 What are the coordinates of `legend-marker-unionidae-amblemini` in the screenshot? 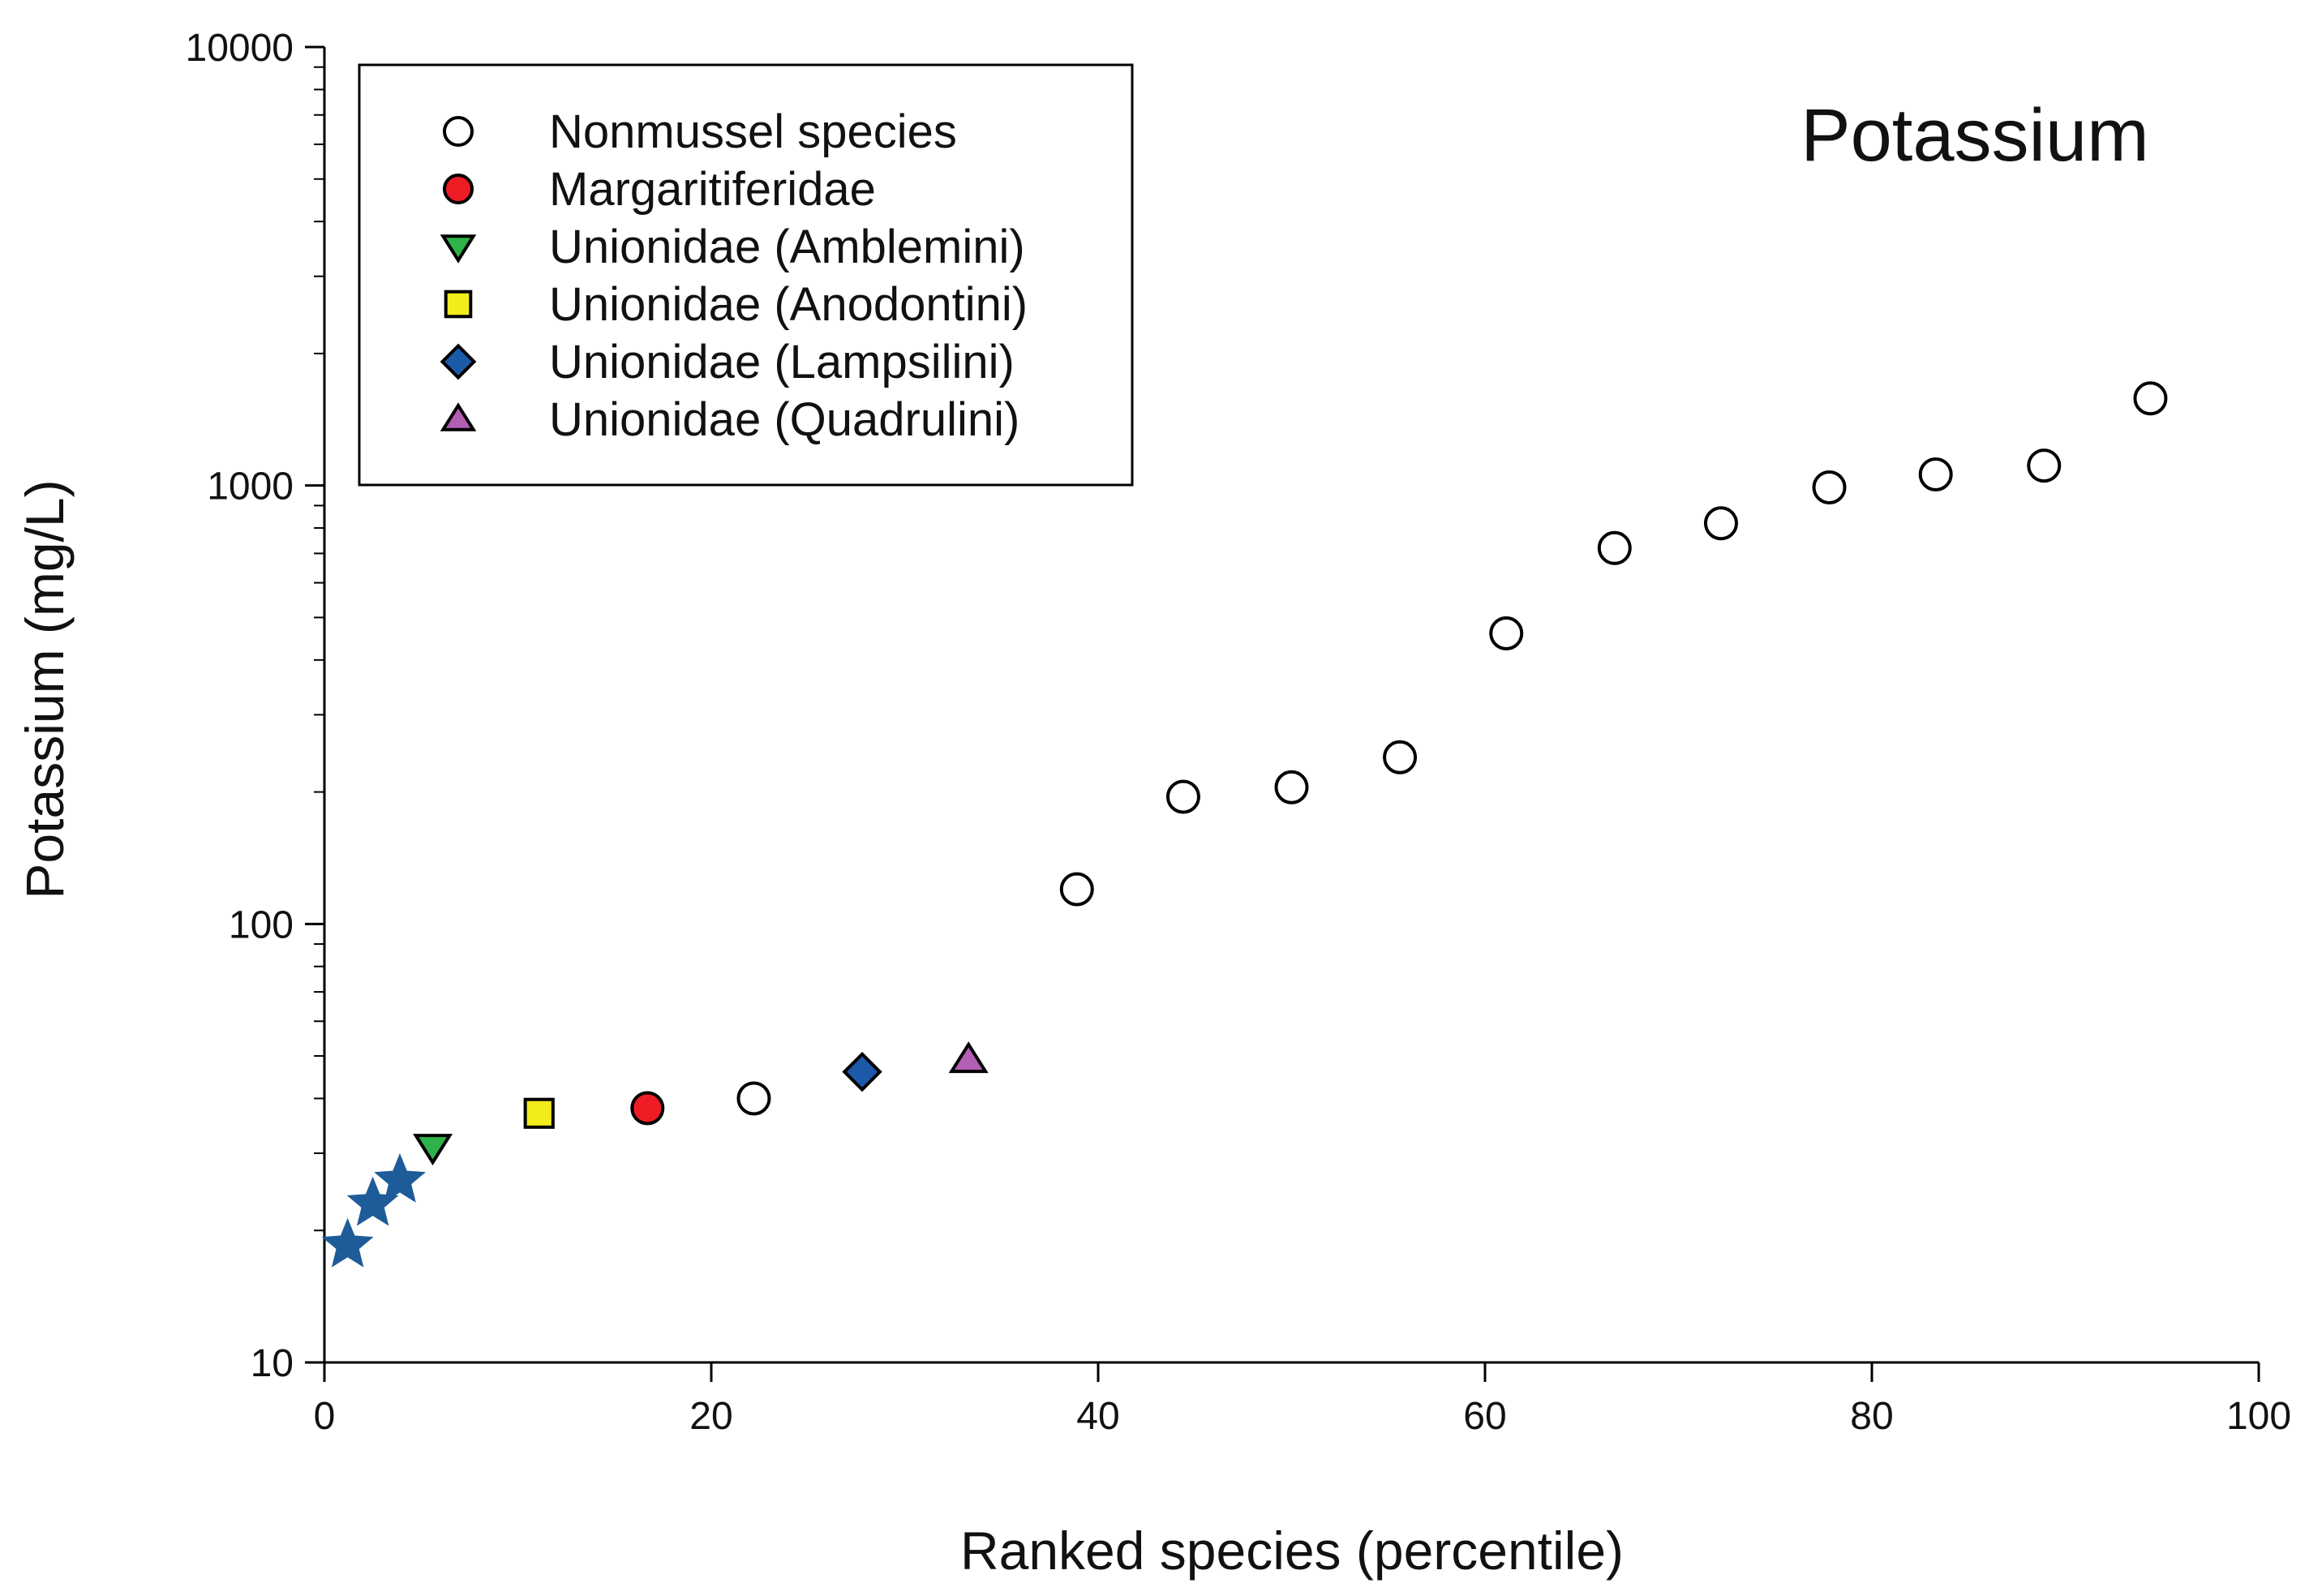 It's located at (458, 249).